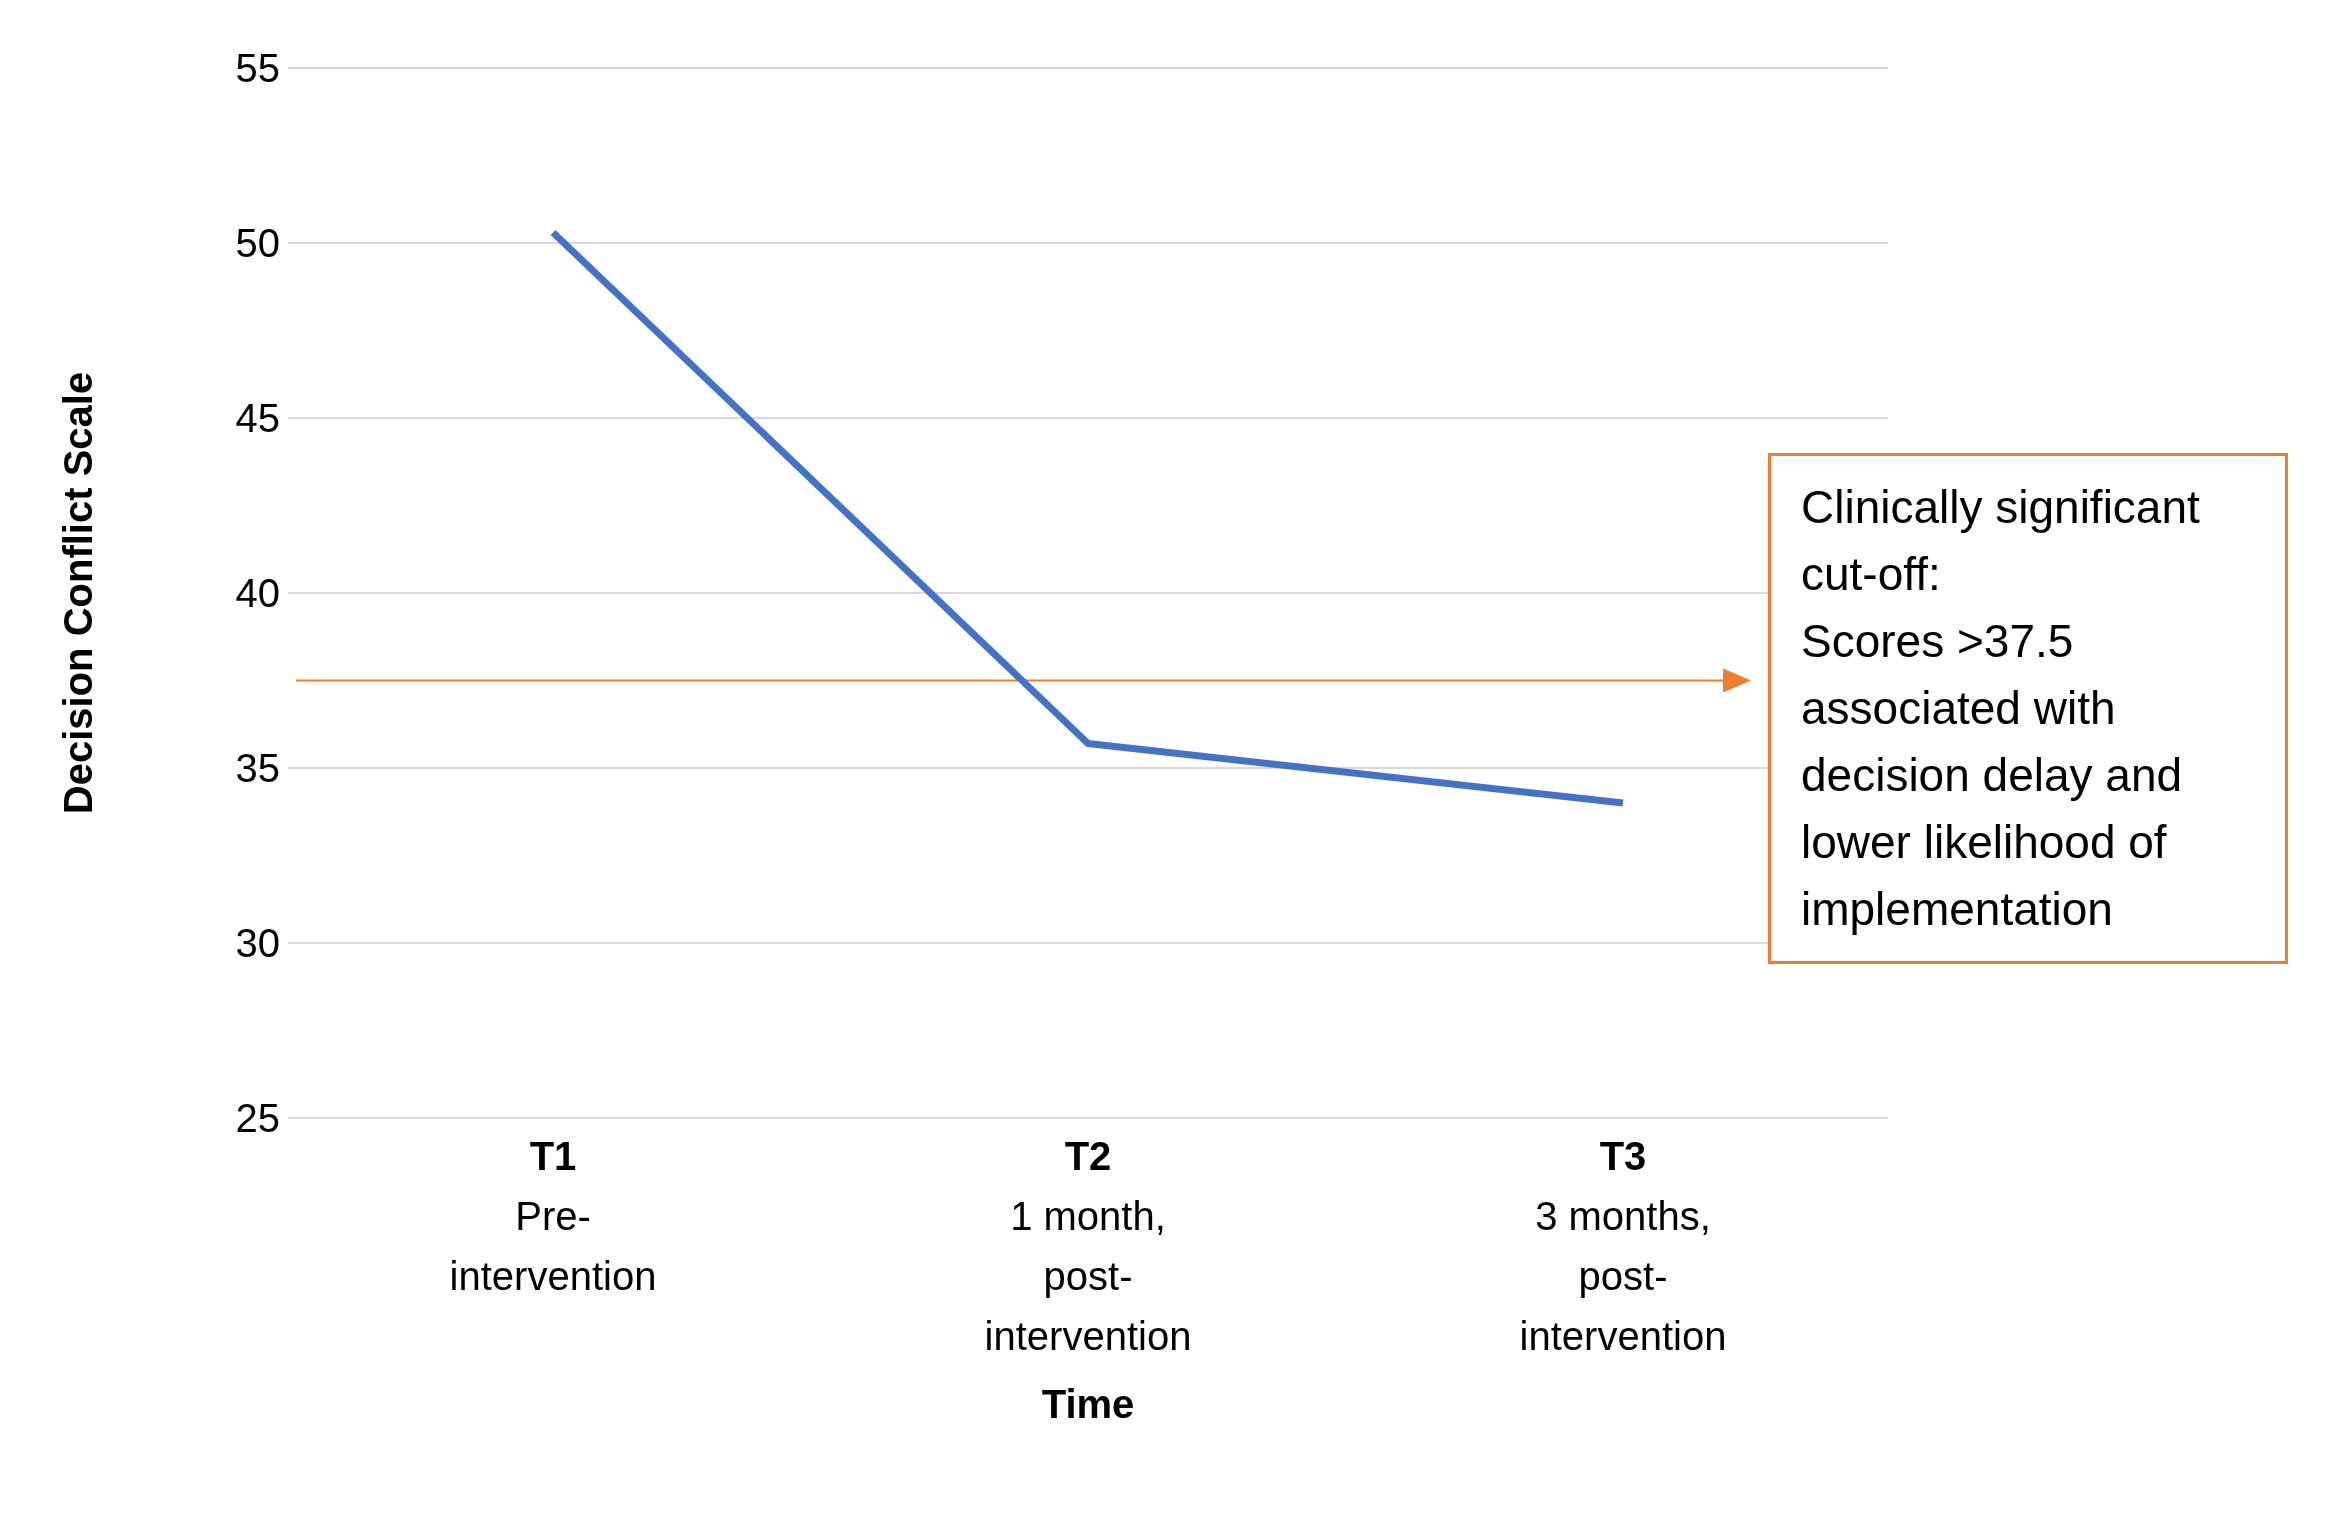 The image size is (2325, 1527). Describe the element at coordinates (257, 68) in the screenshot. I see `y-tick-label: 55` at that location.